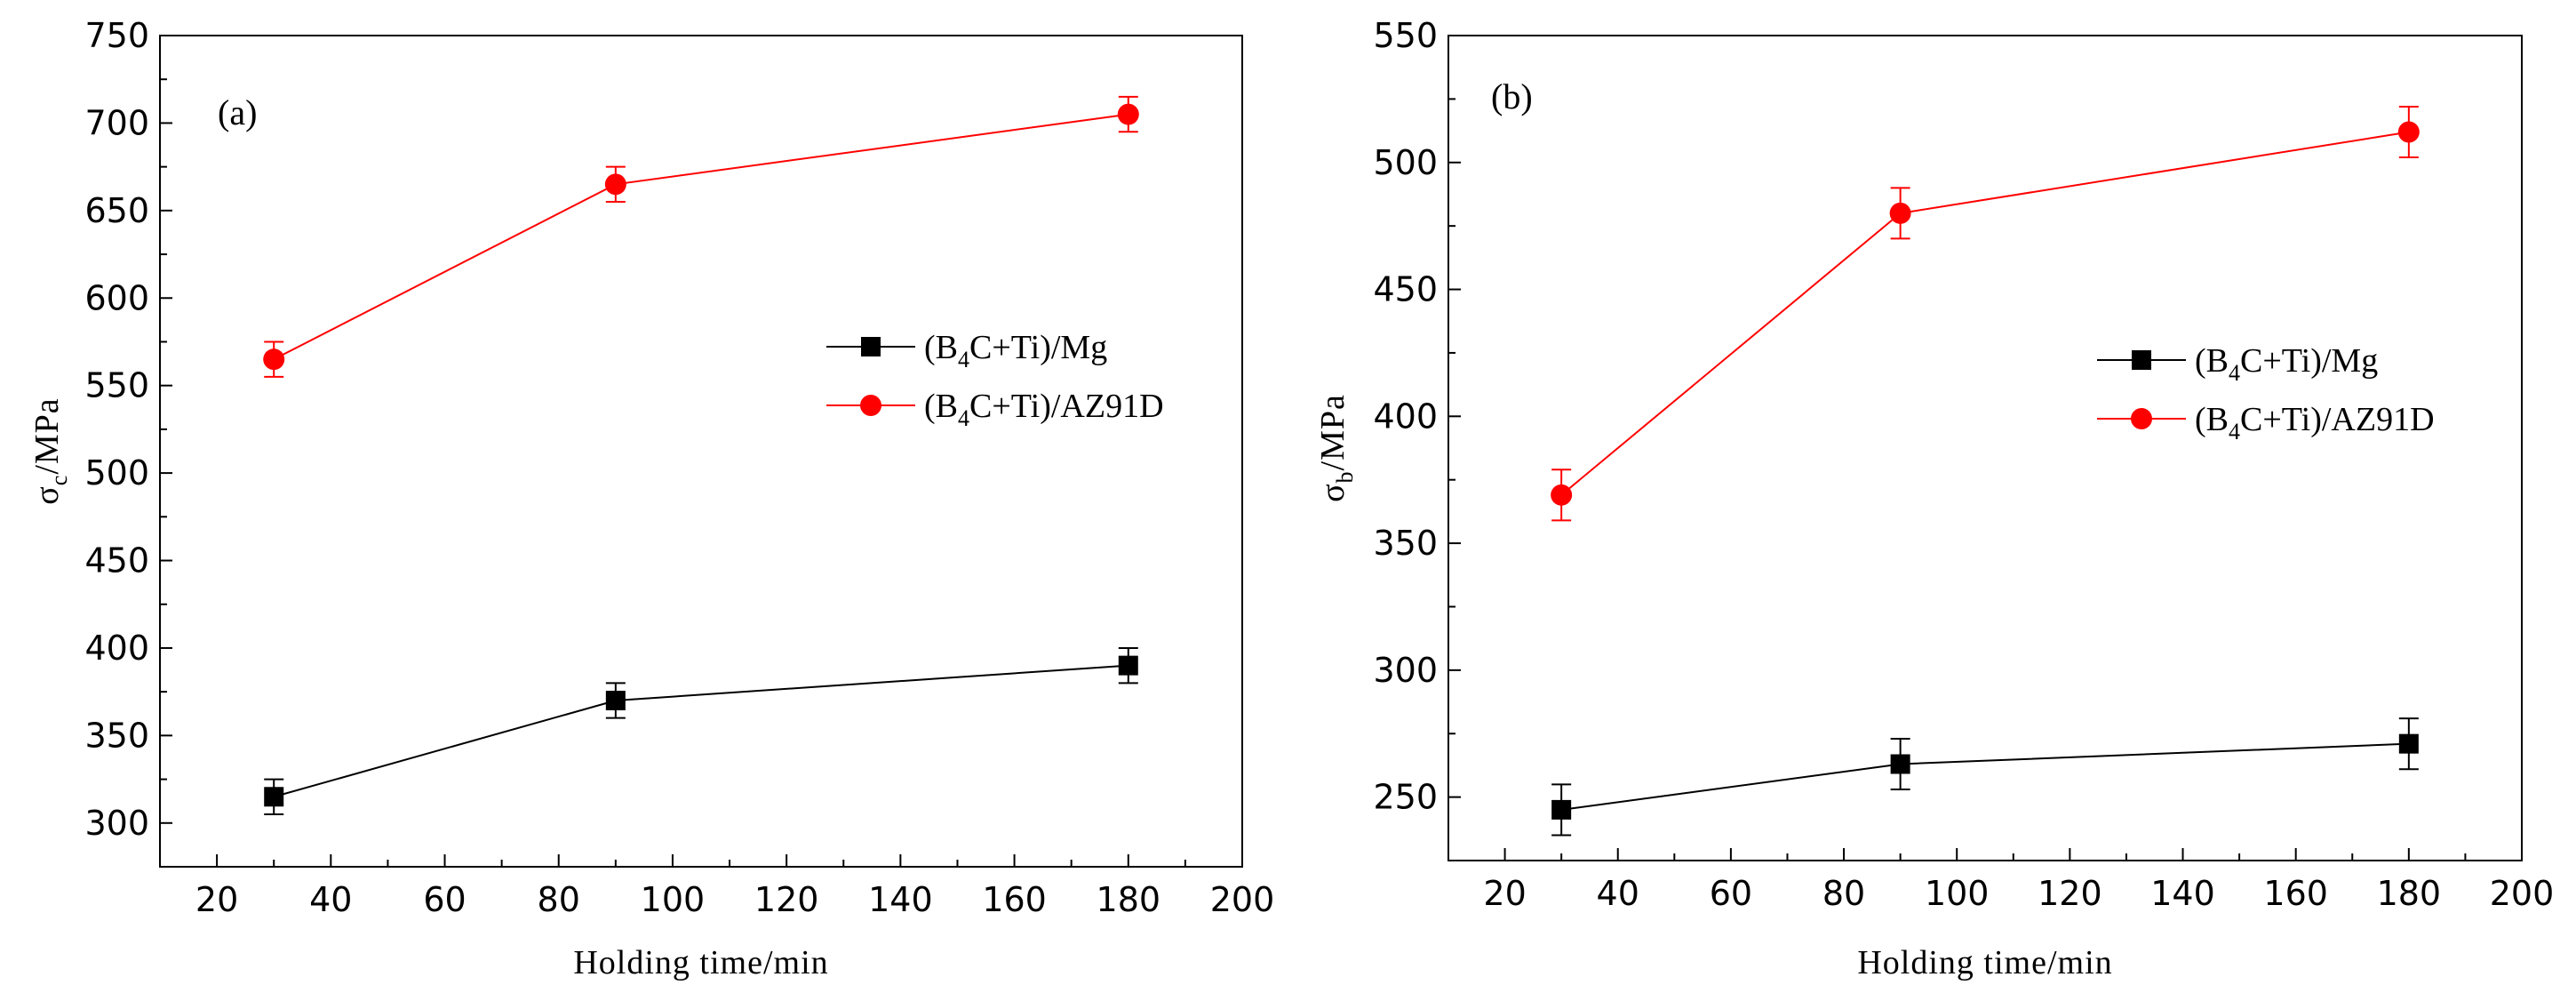  Describe the element at coordinates (117, 35) in the screenshot. I see `y-tick-label: 750` at that location.